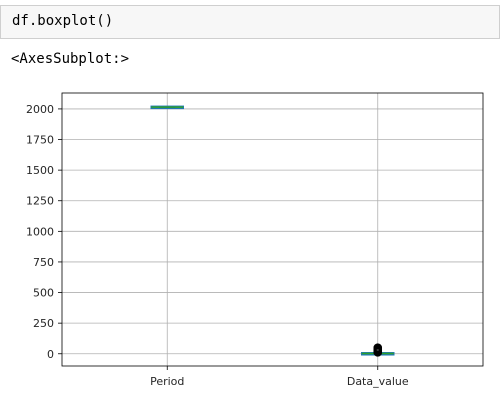 The width and height of the screenshot is (502, 408). What do you see at coordinates (50, 354) in the screenshot?
I see `y-tick-label: 0` at bounding box center [50, 354].